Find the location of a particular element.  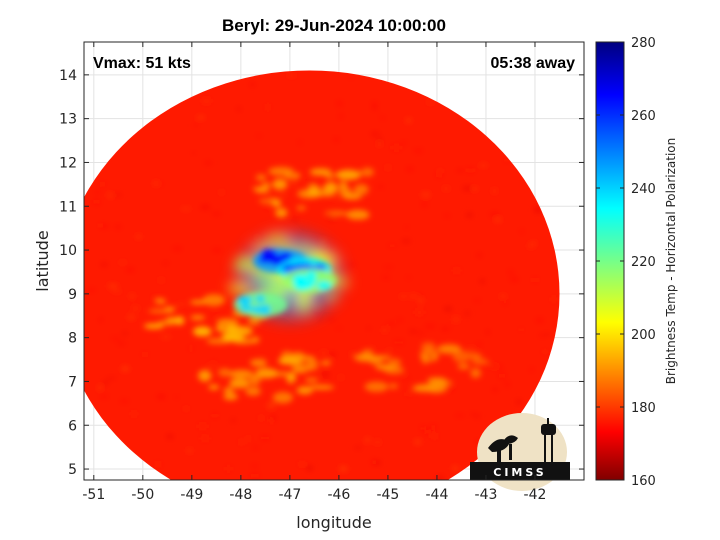

chart-title: Beryl: 29-Jun-2024 10:00:00 is located at coordinates (334, 25).